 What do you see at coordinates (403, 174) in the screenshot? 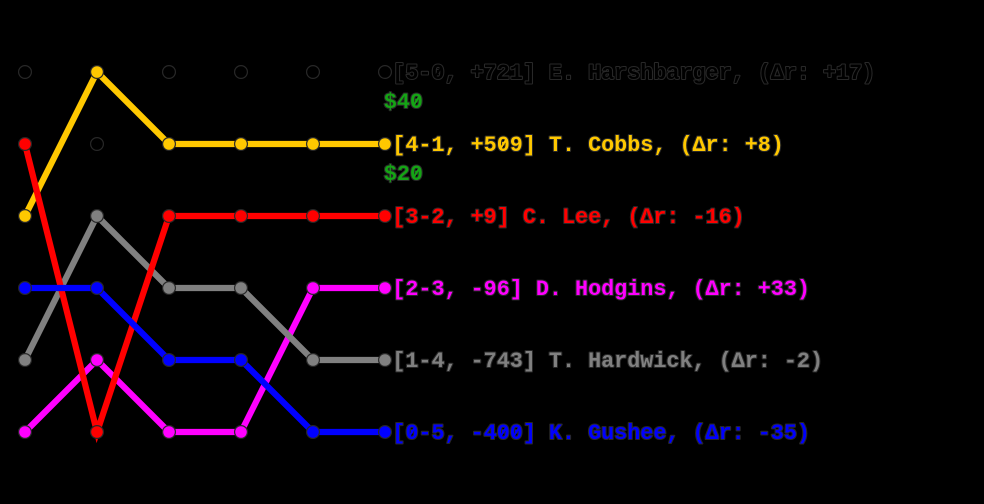
I see `svg-text: $20` at bounding box center [403, 174].